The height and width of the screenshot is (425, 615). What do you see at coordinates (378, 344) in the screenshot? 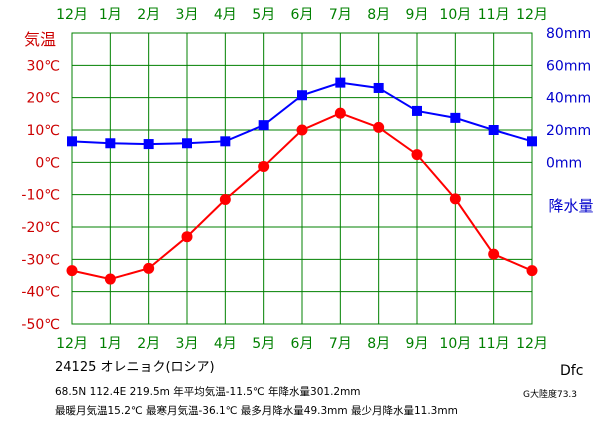
I see `month-label-bottom: 8月` at bounding box center [378, 344].